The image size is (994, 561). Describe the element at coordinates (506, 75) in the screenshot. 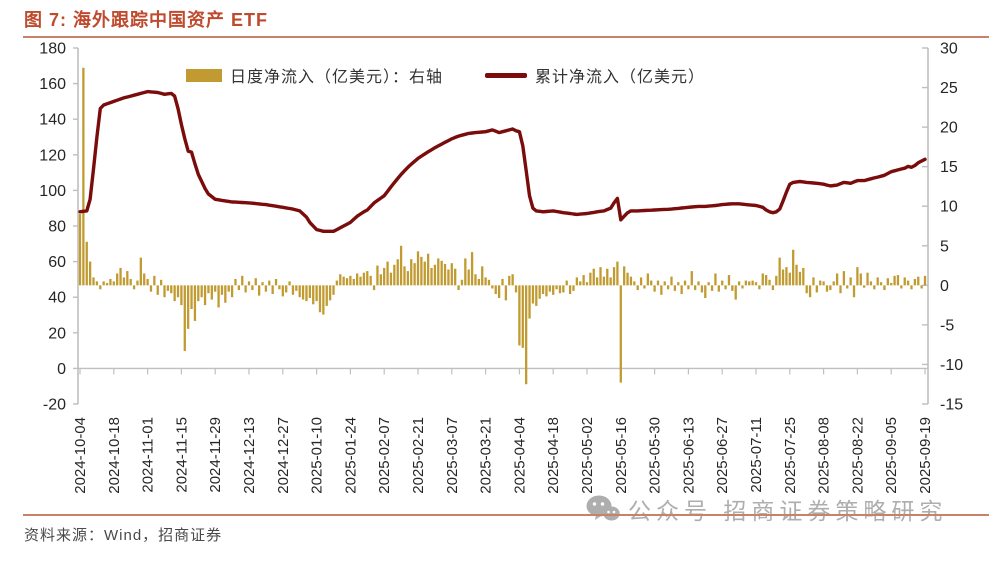

I see `legend-line-swatch` at that location.